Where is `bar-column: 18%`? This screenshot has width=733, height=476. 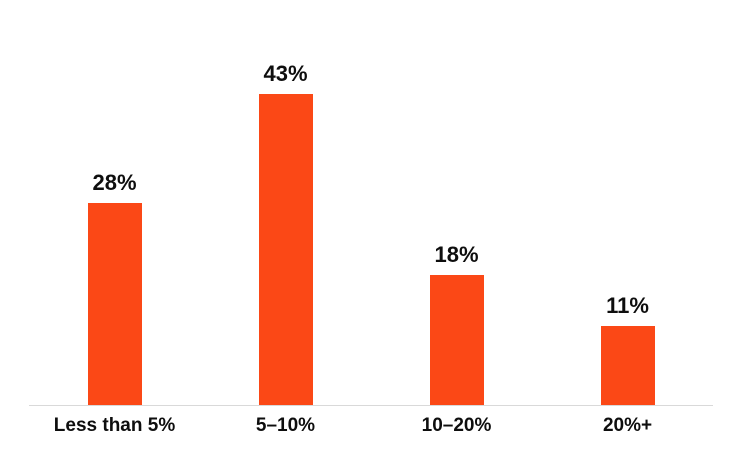 bar-column: 18% is located at coordinates (456, 323).